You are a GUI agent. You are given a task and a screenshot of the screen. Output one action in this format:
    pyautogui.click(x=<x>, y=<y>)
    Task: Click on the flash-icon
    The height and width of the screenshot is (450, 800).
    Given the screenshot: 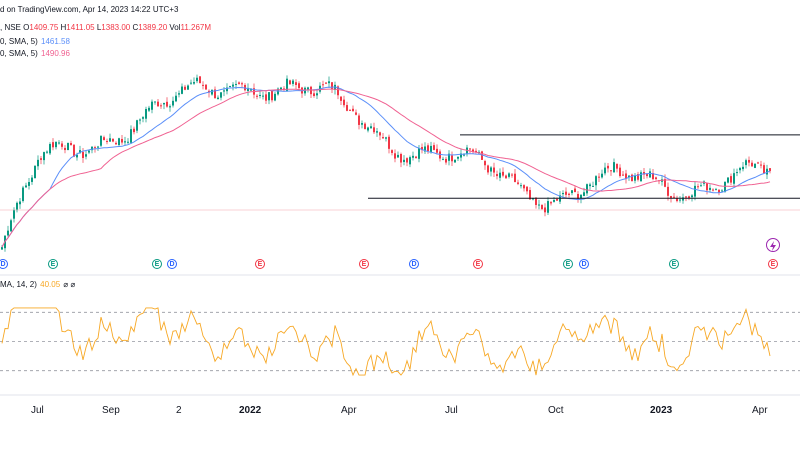 What is the action you would take?
    pyautogui.click(x=773, y=245)
    